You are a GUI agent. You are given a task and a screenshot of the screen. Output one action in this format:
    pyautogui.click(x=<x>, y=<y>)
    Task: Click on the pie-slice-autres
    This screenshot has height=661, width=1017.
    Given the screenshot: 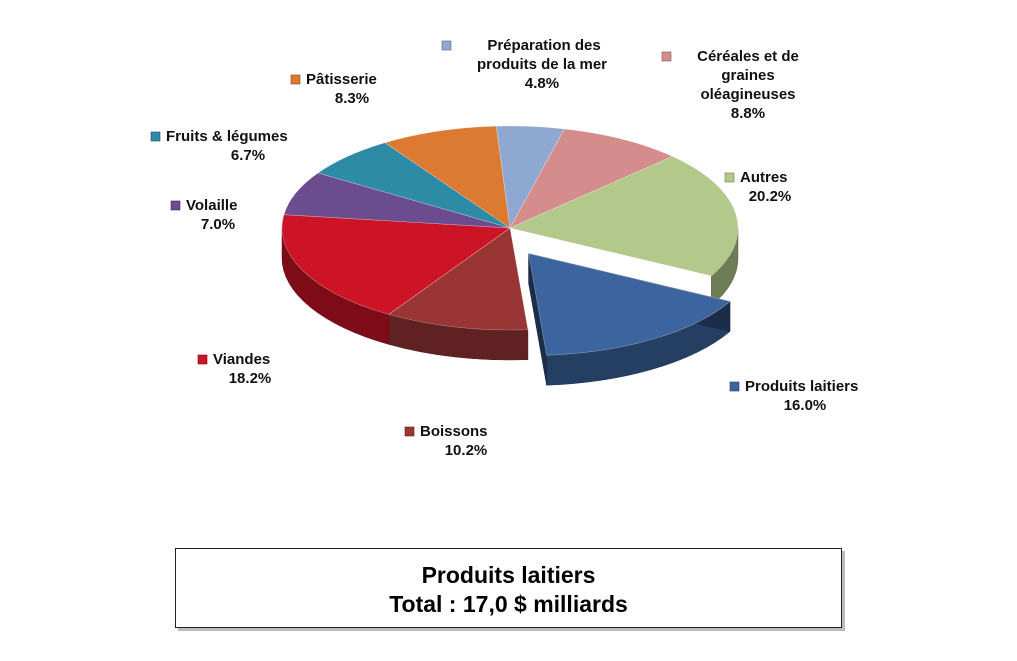 What is the action you would take?
    pyautogui.click(x=624, y=216)
    